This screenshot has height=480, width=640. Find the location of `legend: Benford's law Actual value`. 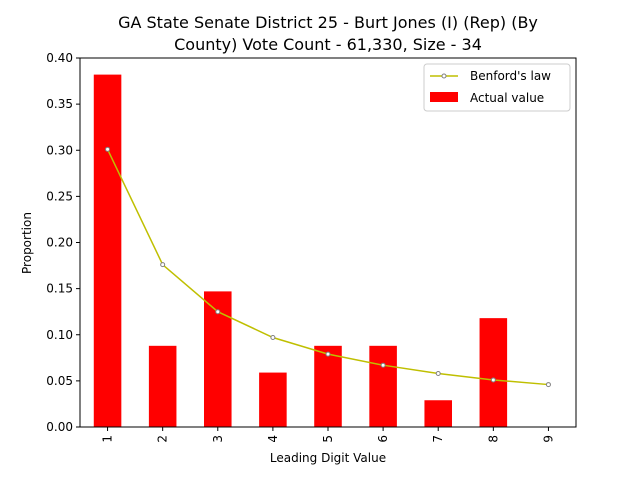

legend: Benford's law Actual value is located at coordinates (497, 87).